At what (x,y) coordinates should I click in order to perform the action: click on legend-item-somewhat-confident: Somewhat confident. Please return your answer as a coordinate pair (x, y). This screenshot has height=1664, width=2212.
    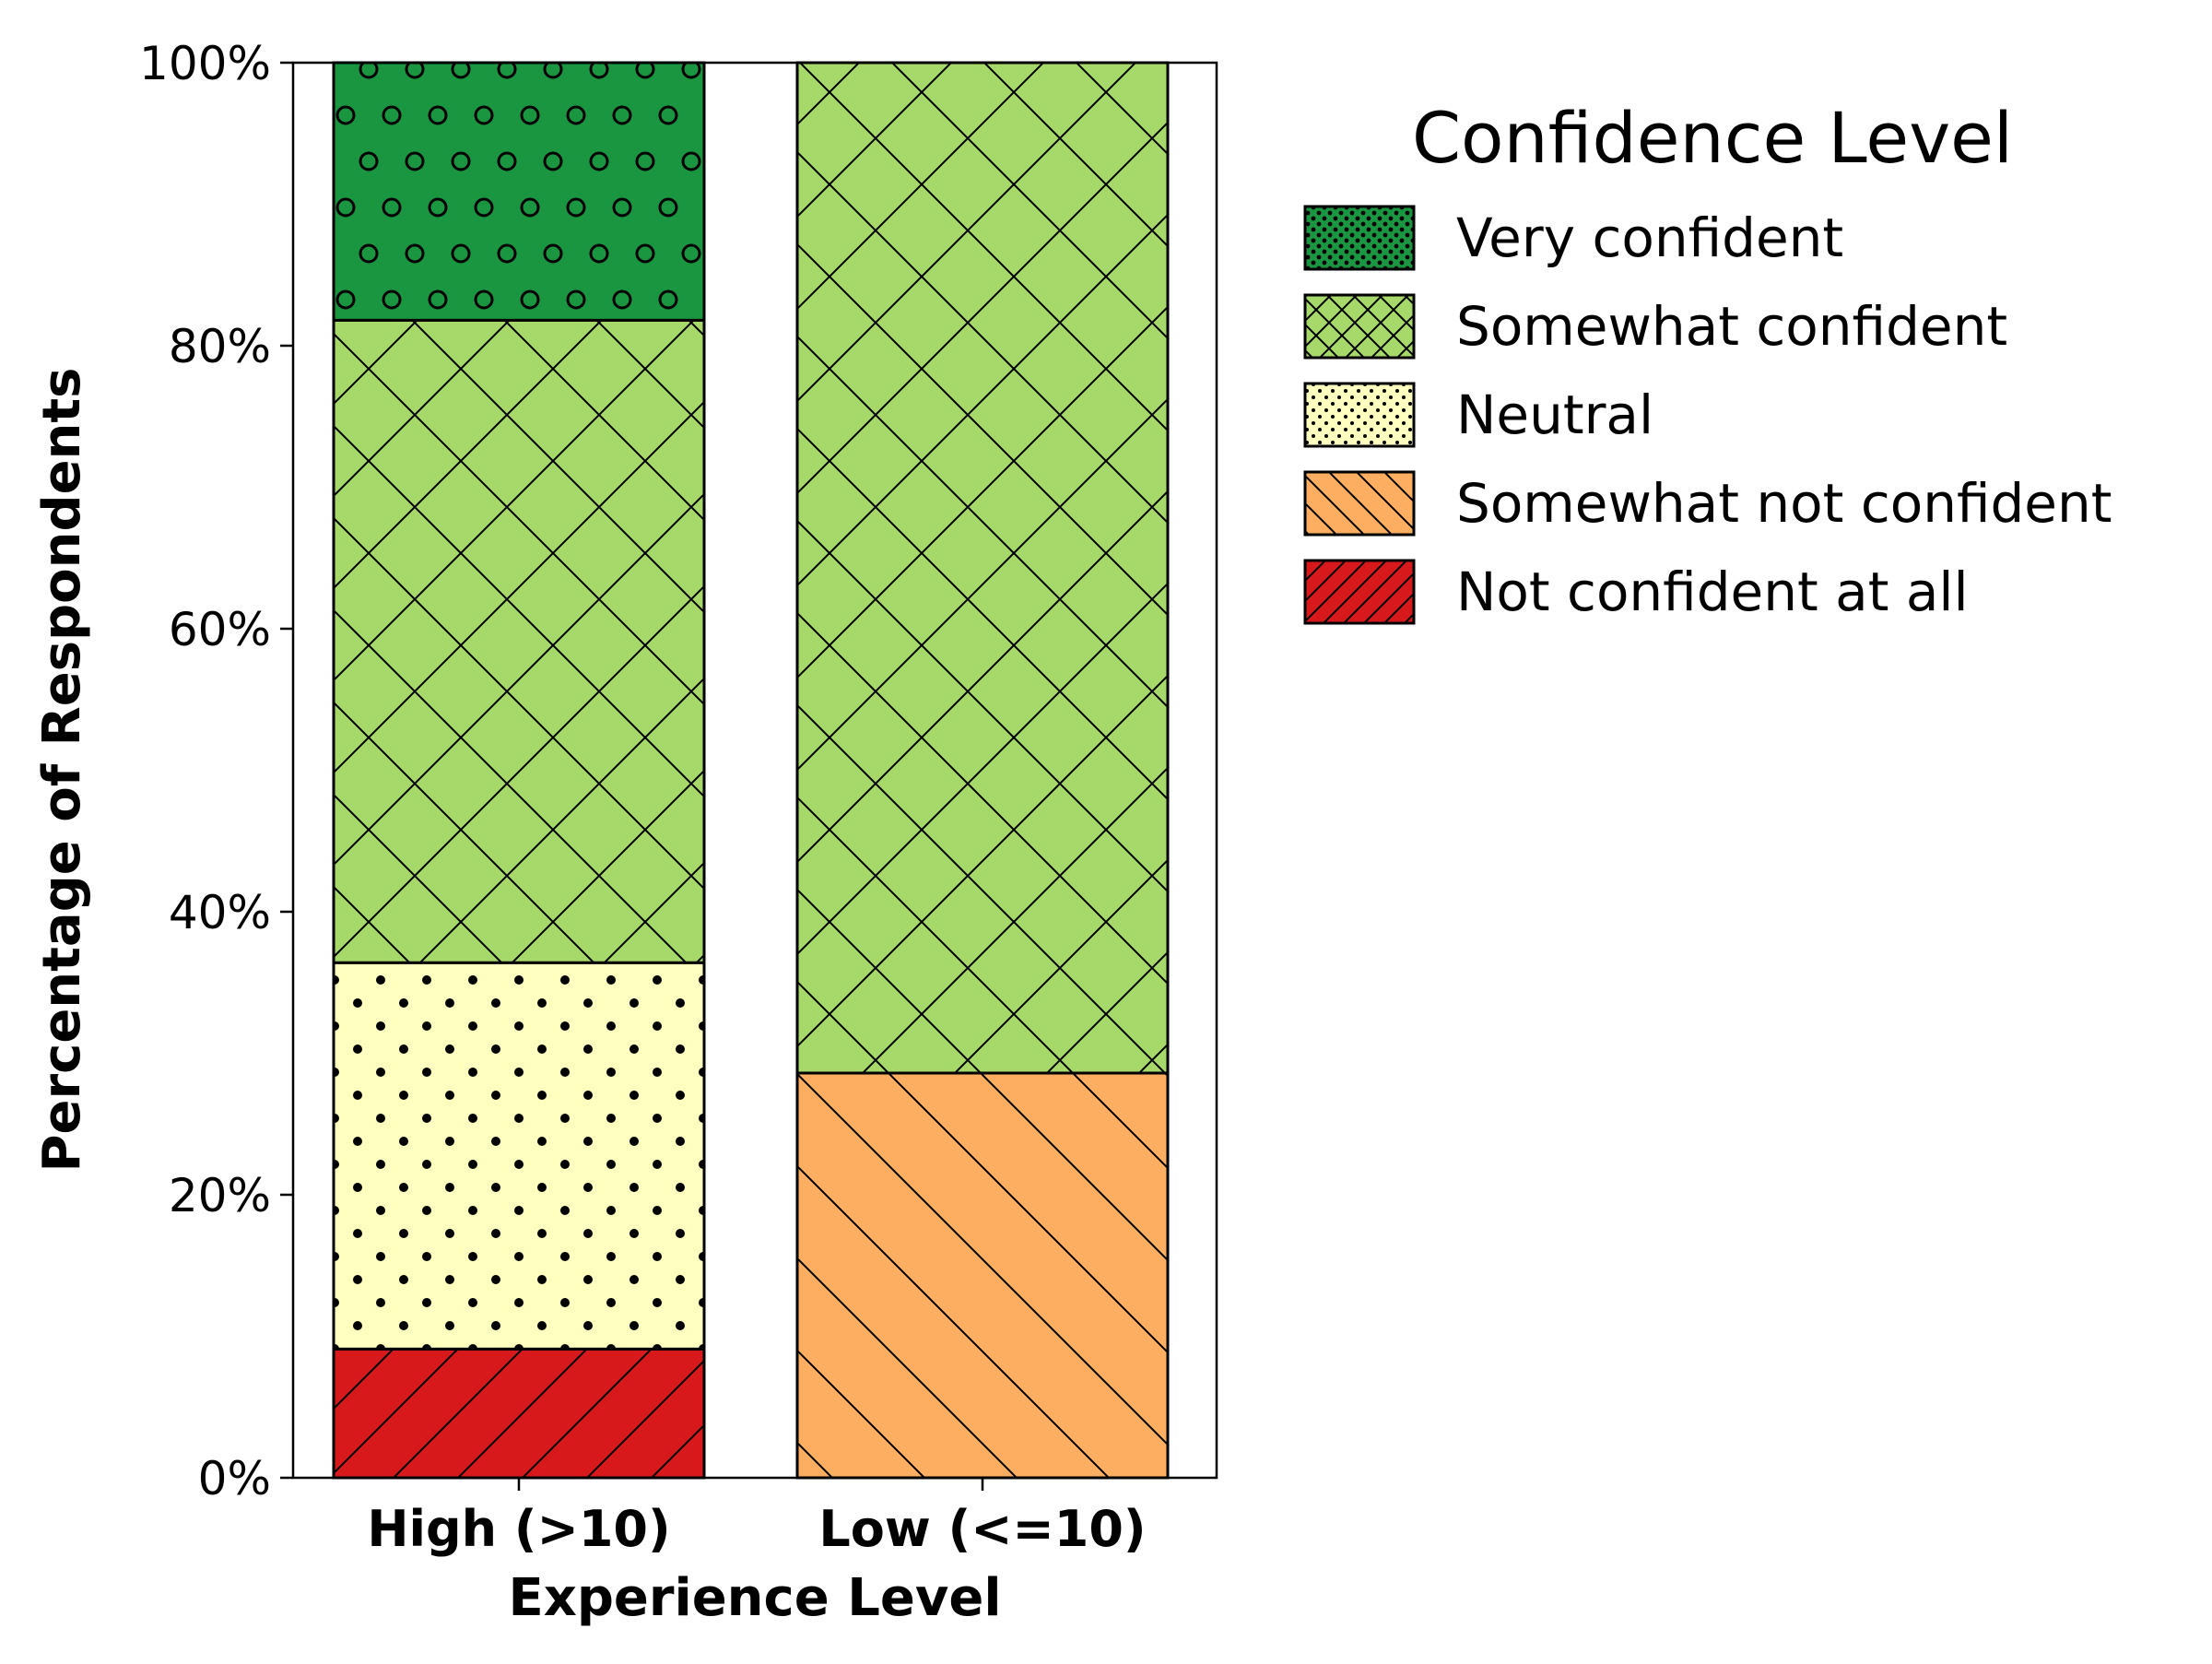
    Looking at the image, I should click on (1655, 326).